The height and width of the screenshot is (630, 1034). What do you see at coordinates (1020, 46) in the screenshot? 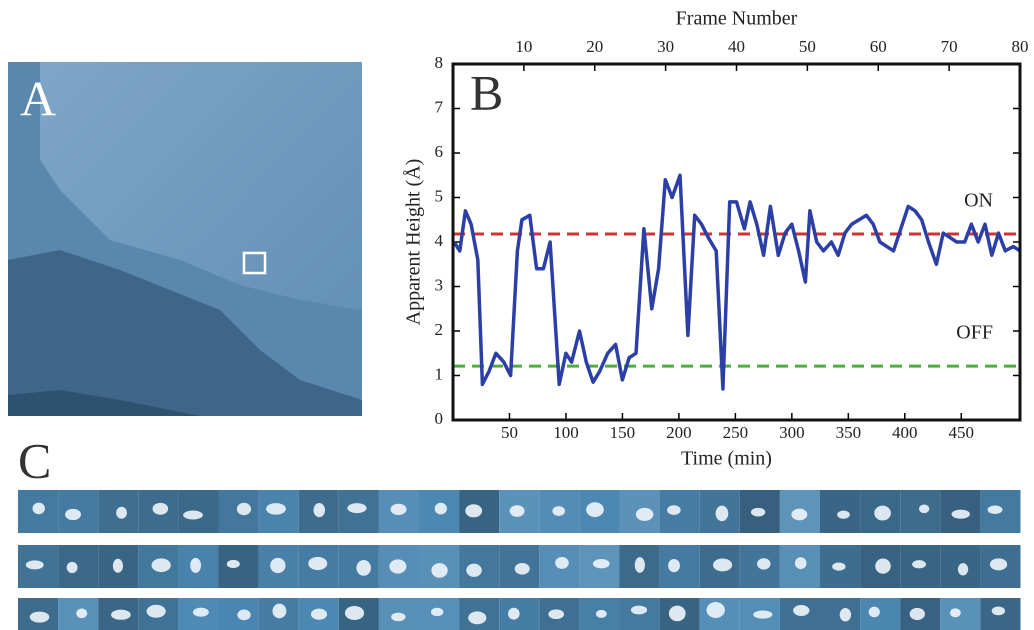
I see `x2-tick-label: 80` at bounding box center [1020, 46].